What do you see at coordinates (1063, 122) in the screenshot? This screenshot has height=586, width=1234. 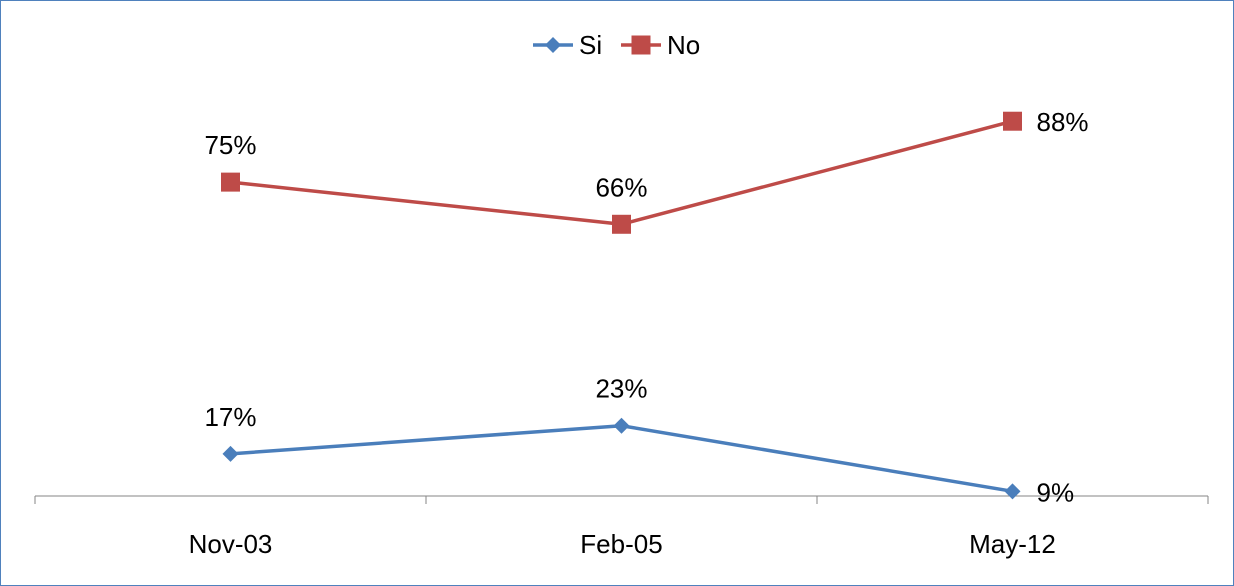 I see `data-label: 88%` at bounding box center [1063, 122].